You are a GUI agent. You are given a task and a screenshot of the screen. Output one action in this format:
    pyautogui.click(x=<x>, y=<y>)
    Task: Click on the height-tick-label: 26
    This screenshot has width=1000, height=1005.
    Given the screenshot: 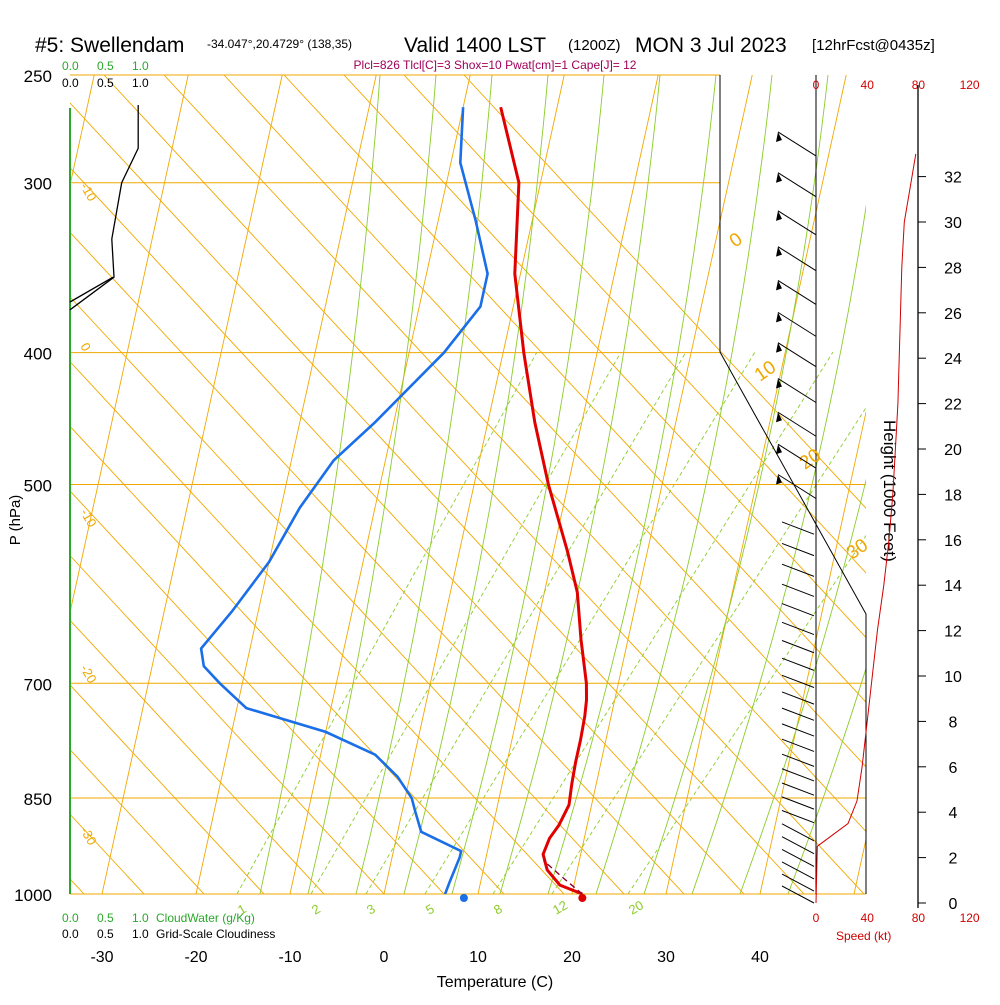 What is the action you would take?
    pyautogui.click(x=953, y=314)
    